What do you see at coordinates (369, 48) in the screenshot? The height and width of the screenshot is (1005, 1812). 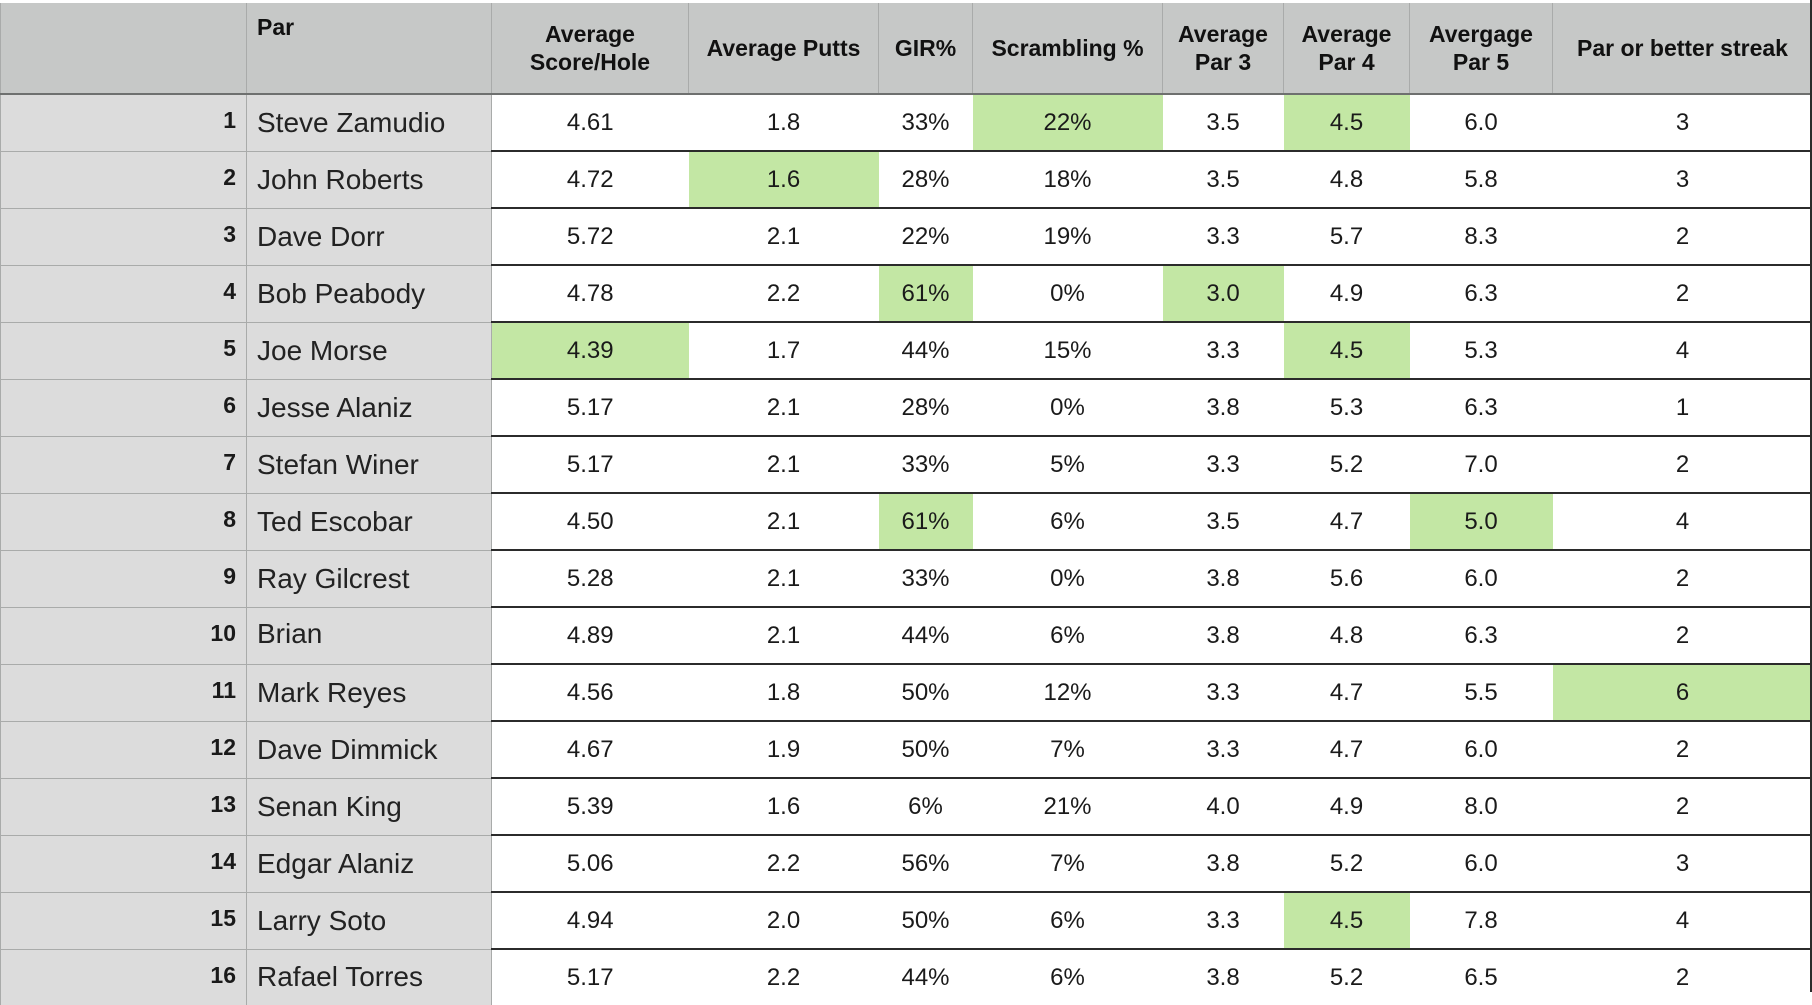 I see `col-header-name: Par` at bounding box center [369, 48].